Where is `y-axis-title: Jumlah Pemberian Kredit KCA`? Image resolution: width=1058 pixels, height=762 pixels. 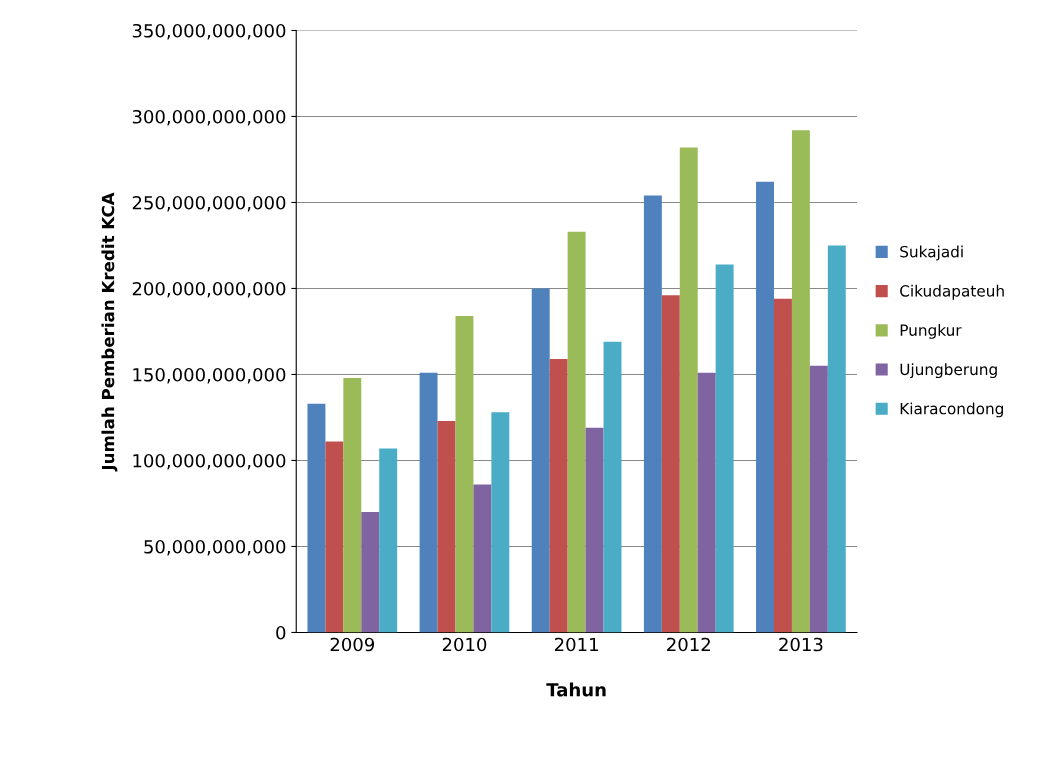
y-axis-title: Jumlah Pemberian Kredit KCA is located at coordinates (109, 332).